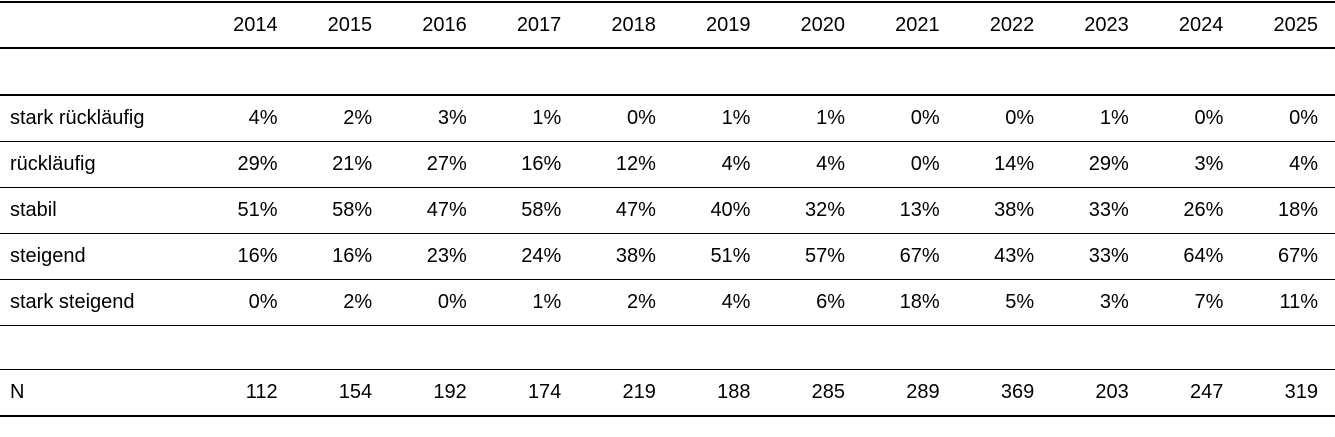 The image size is (1335, 437). Describe the element at coordinates (633, 24) in the screenshot. I see `year-header-2018: 2018` at that location.